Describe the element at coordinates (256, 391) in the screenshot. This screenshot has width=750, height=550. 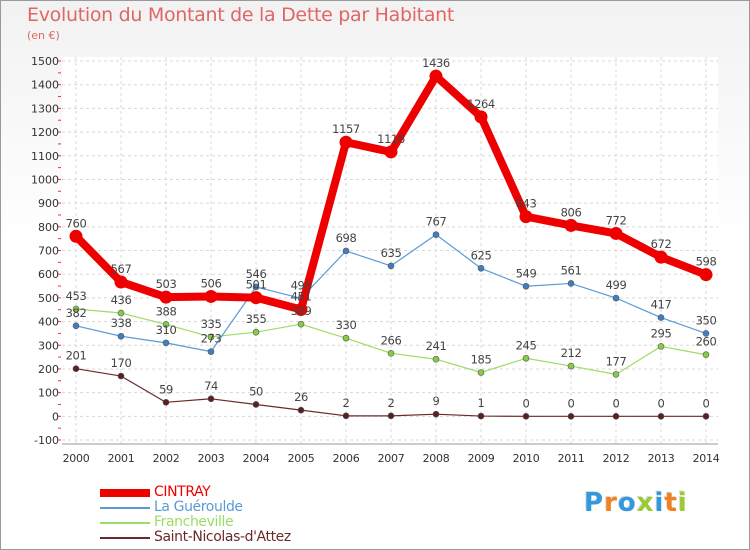
I see `data-label-saint-nicolas-d-attez: 50` at that location.